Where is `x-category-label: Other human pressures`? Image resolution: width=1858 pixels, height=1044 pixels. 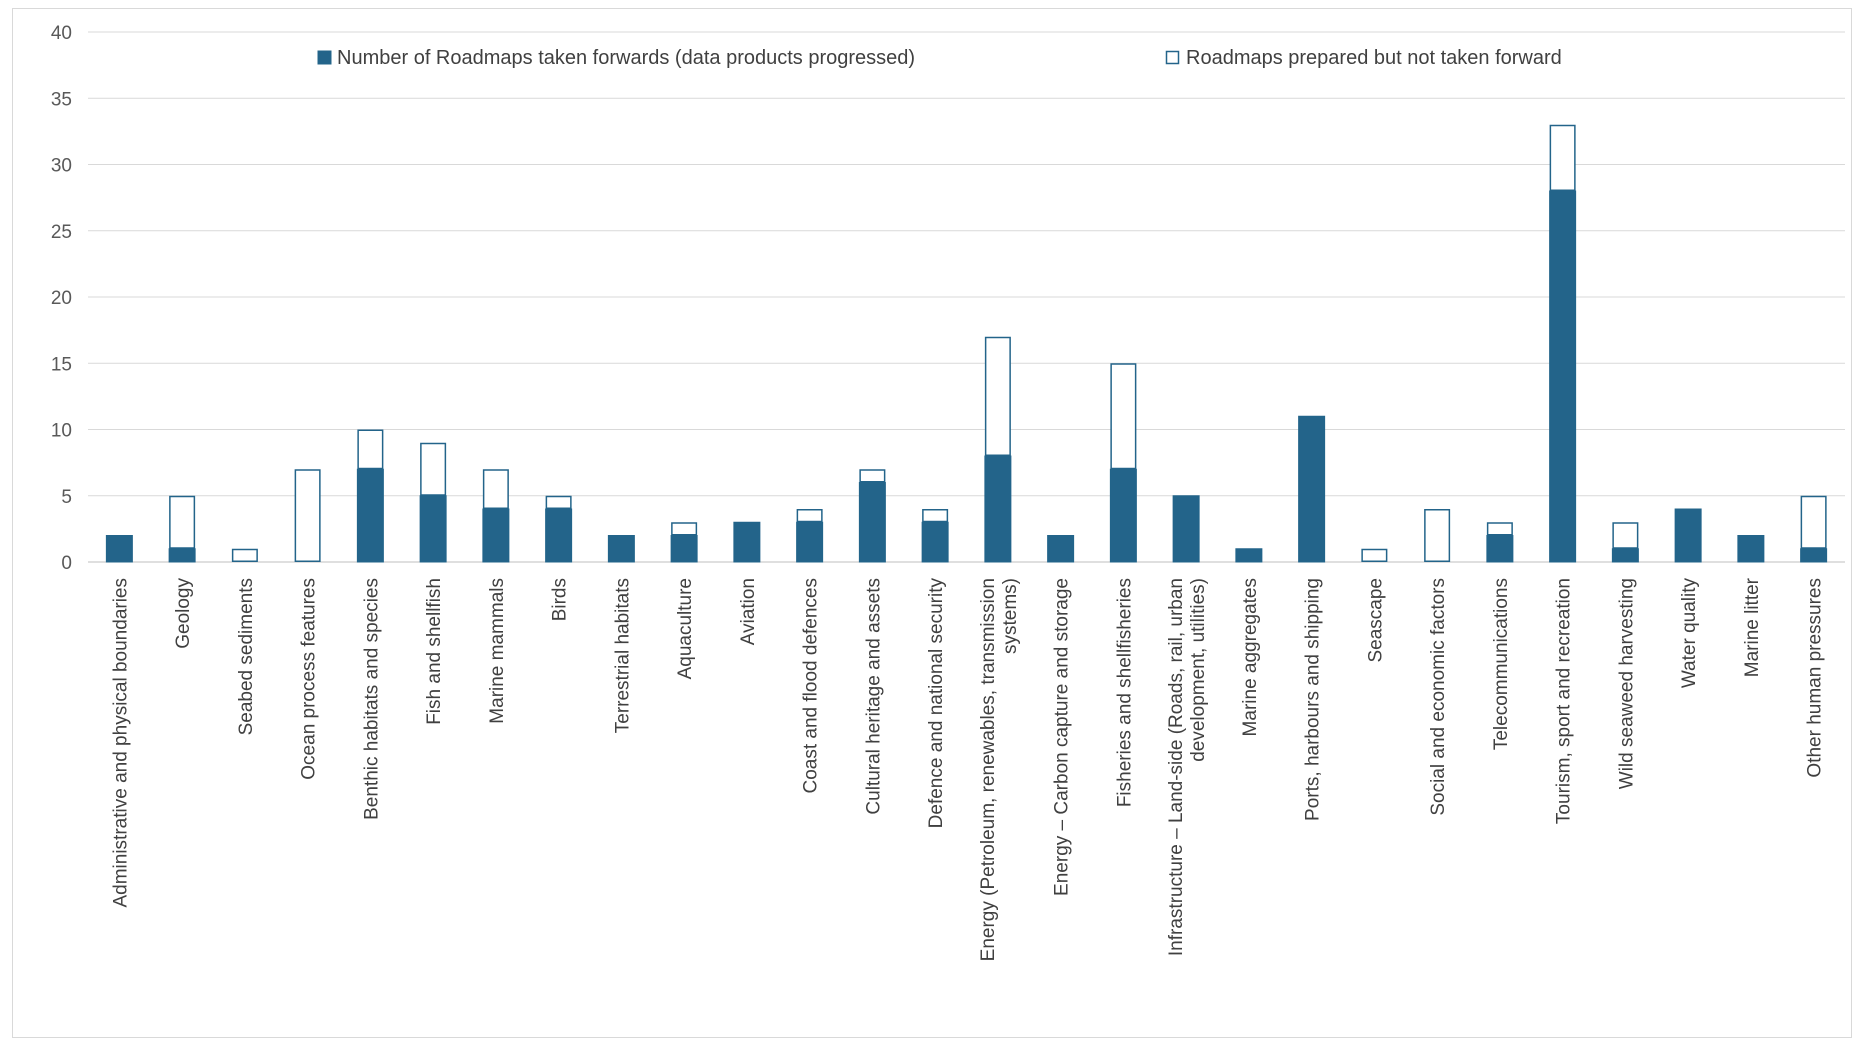 x-category-label: Other human pressures is located at coordinates (1815, 678).